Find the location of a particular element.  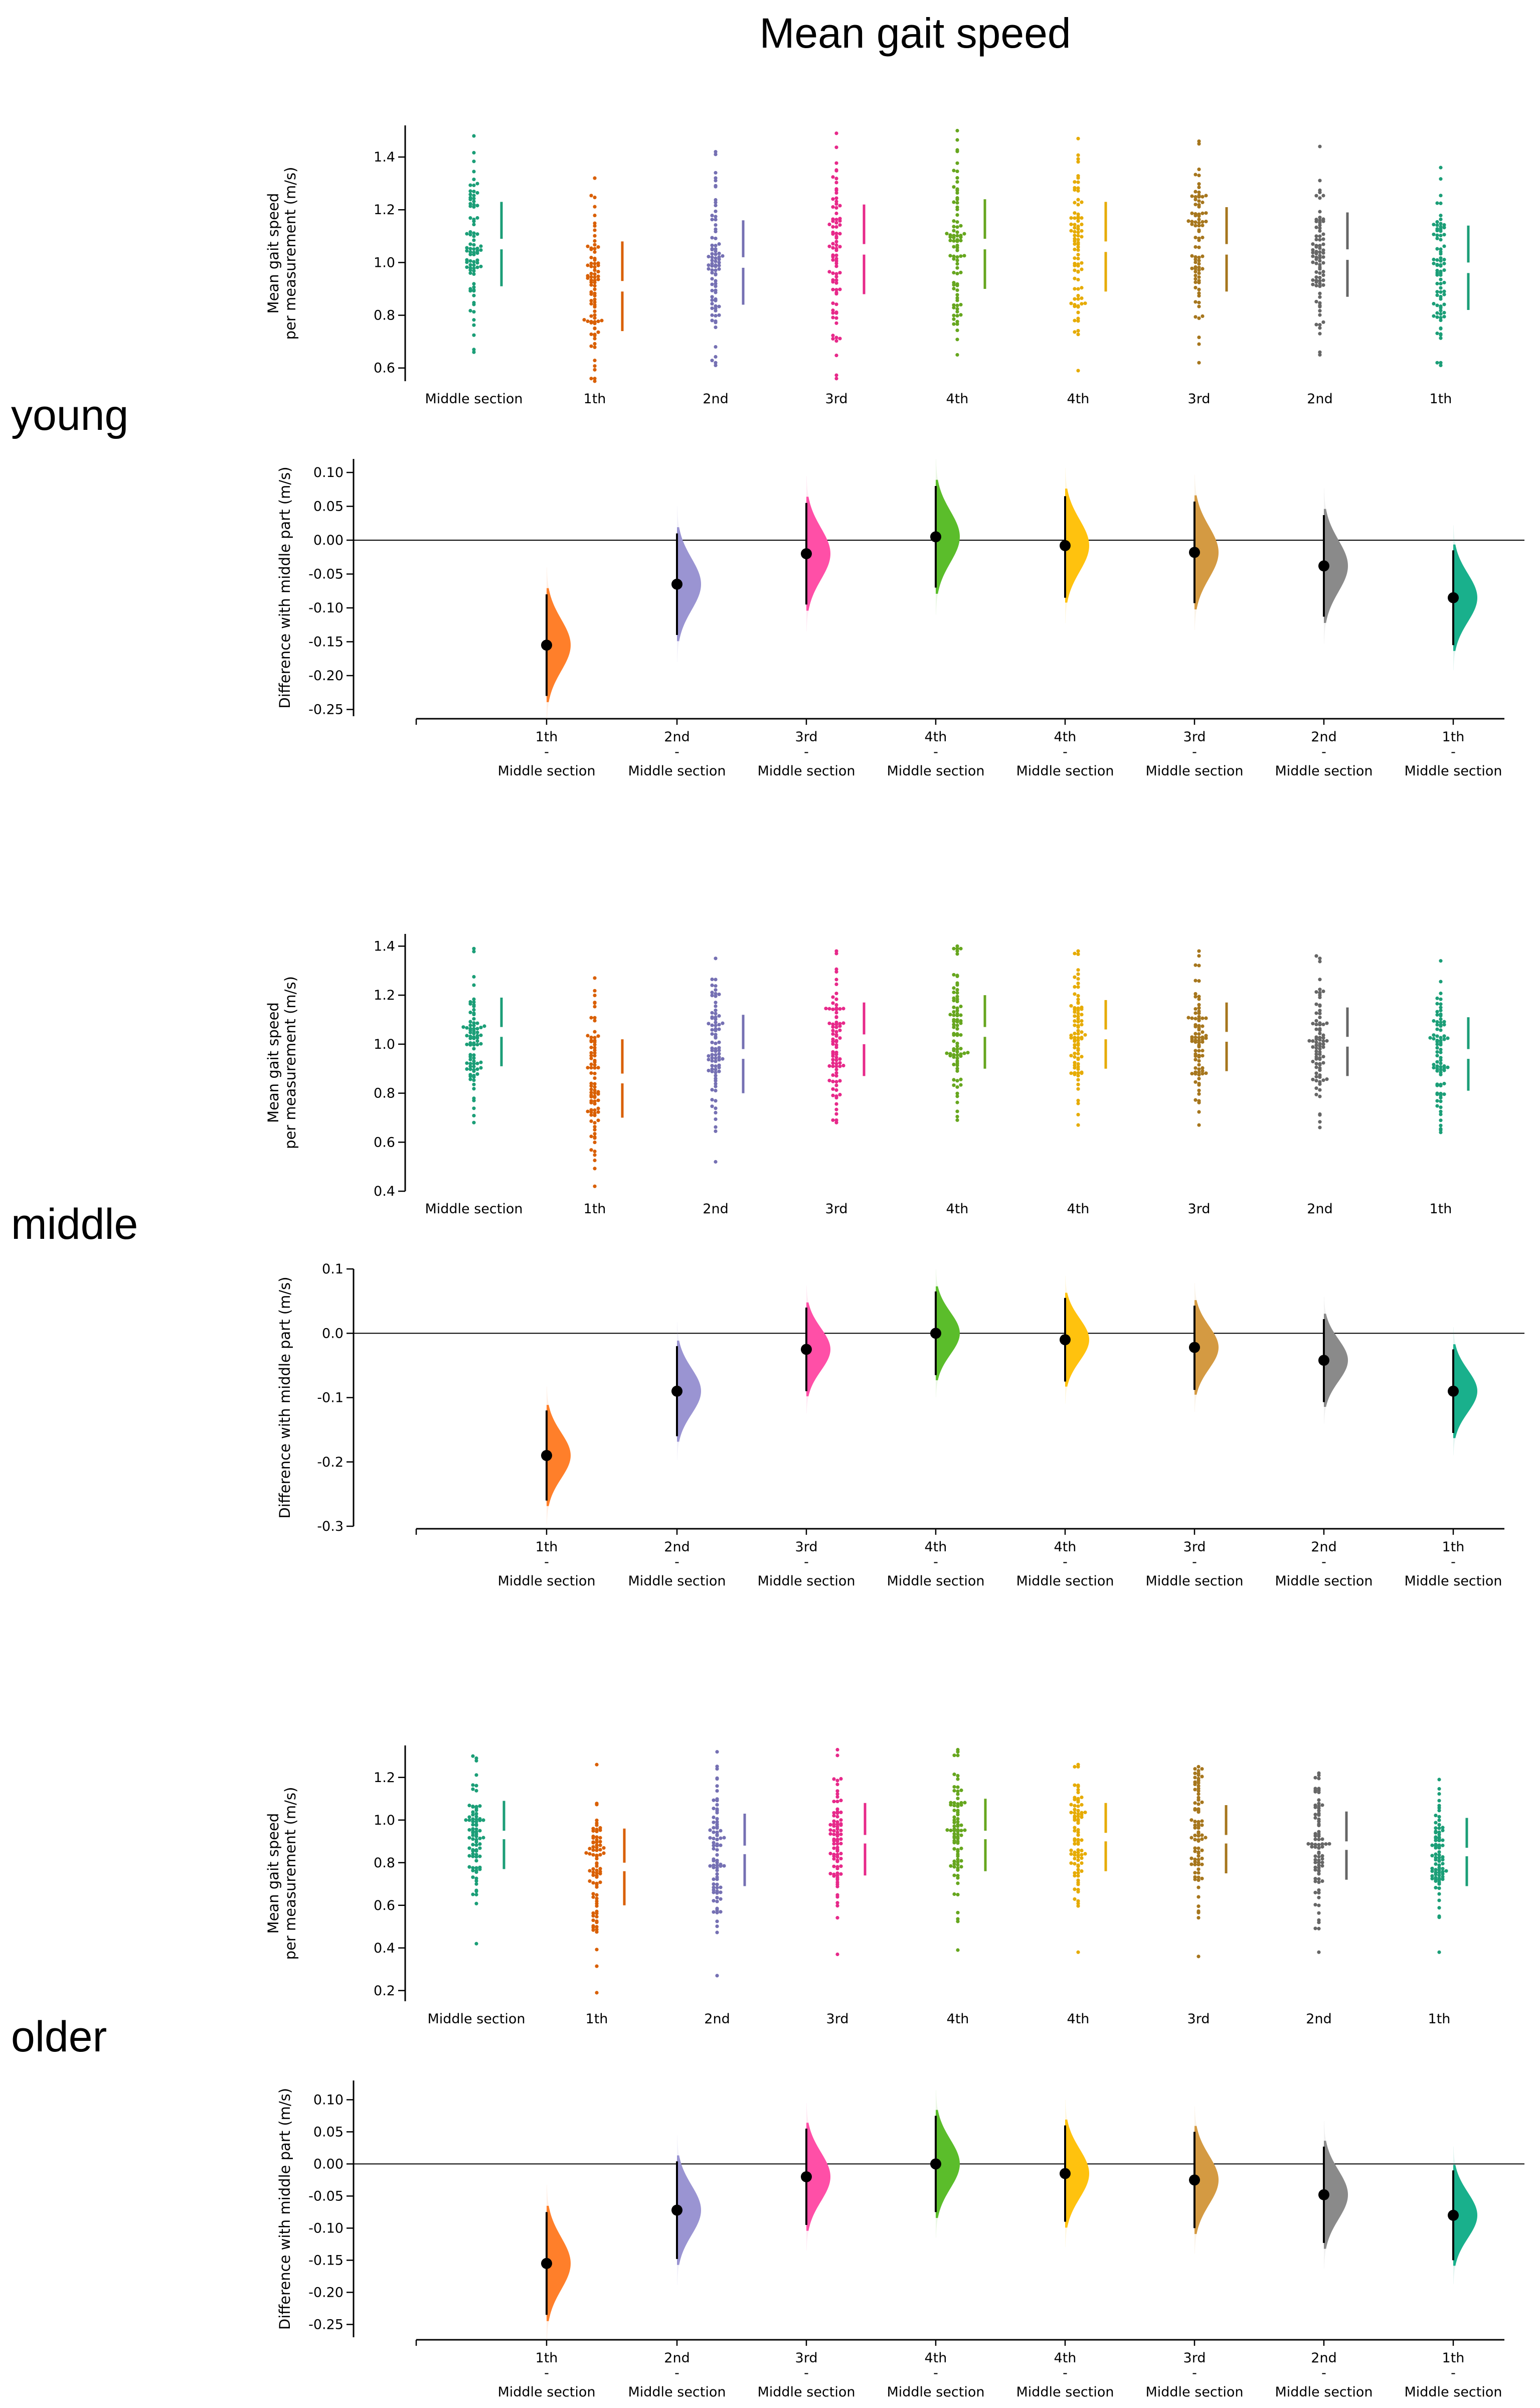

category-5: 4th is located at coordinates (1087, 271).